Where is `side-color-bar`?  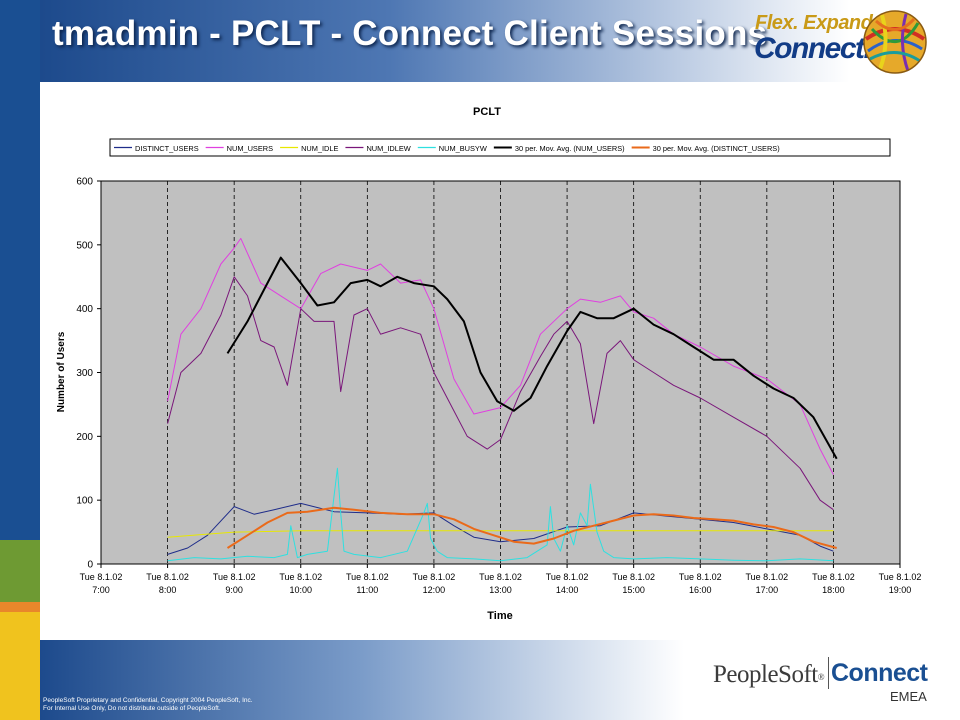 side-color-bar is located at coordinates (20, 360).